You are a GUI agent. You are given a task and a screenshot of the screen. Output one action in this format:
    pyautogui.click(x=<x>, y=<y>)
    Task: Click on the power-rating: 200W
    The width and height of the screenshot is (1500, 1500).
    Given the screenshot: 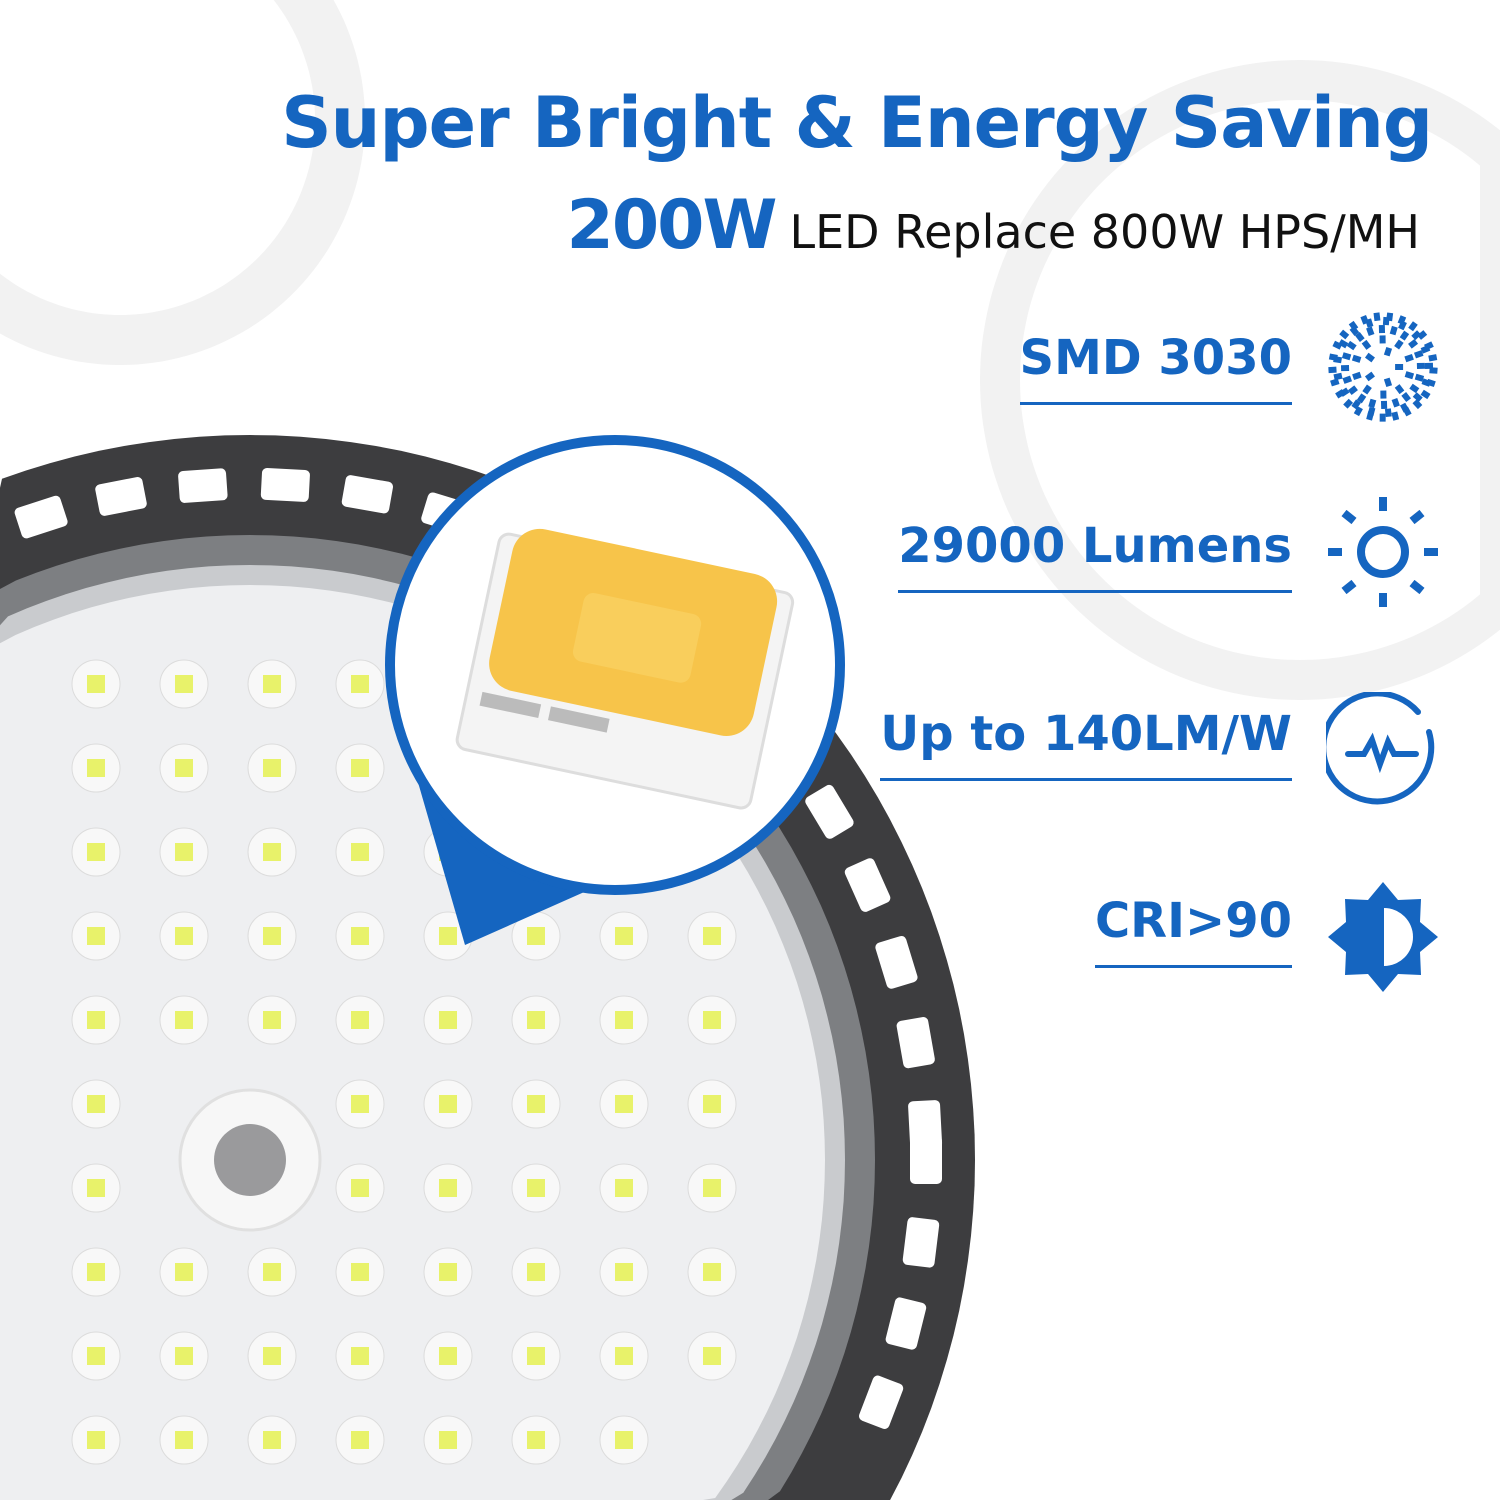 What is the action you would take?
    pyautogui.click(x=672, y=225)
    